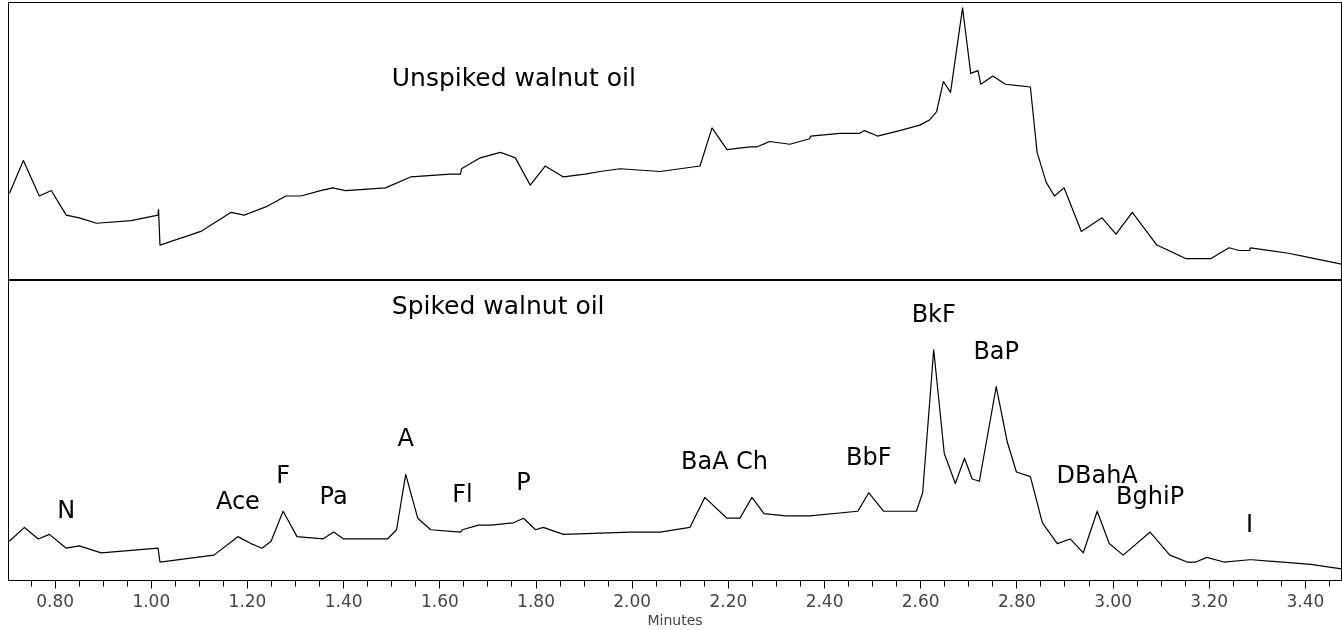 The width and height of the screenshot is (1342, 630). I want to click on x-tick-label: 0.80, so click(55, 600).